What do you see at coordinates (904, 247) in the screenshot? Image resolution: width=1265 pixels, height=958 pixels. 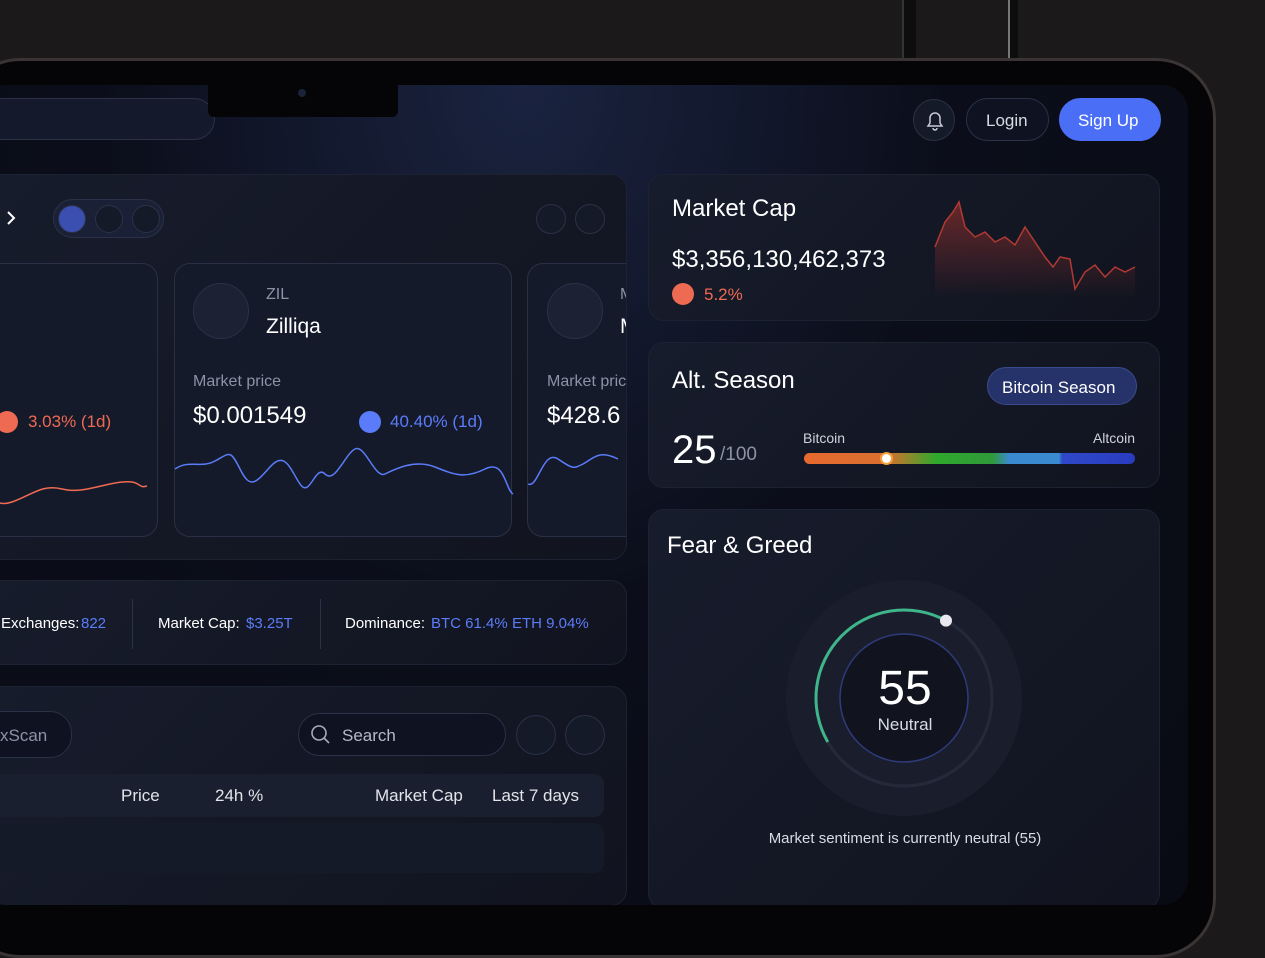 I see `market-cap-card: Market Cap $3,356,130,462,373 5.2%` at bounding box center [904, 247].